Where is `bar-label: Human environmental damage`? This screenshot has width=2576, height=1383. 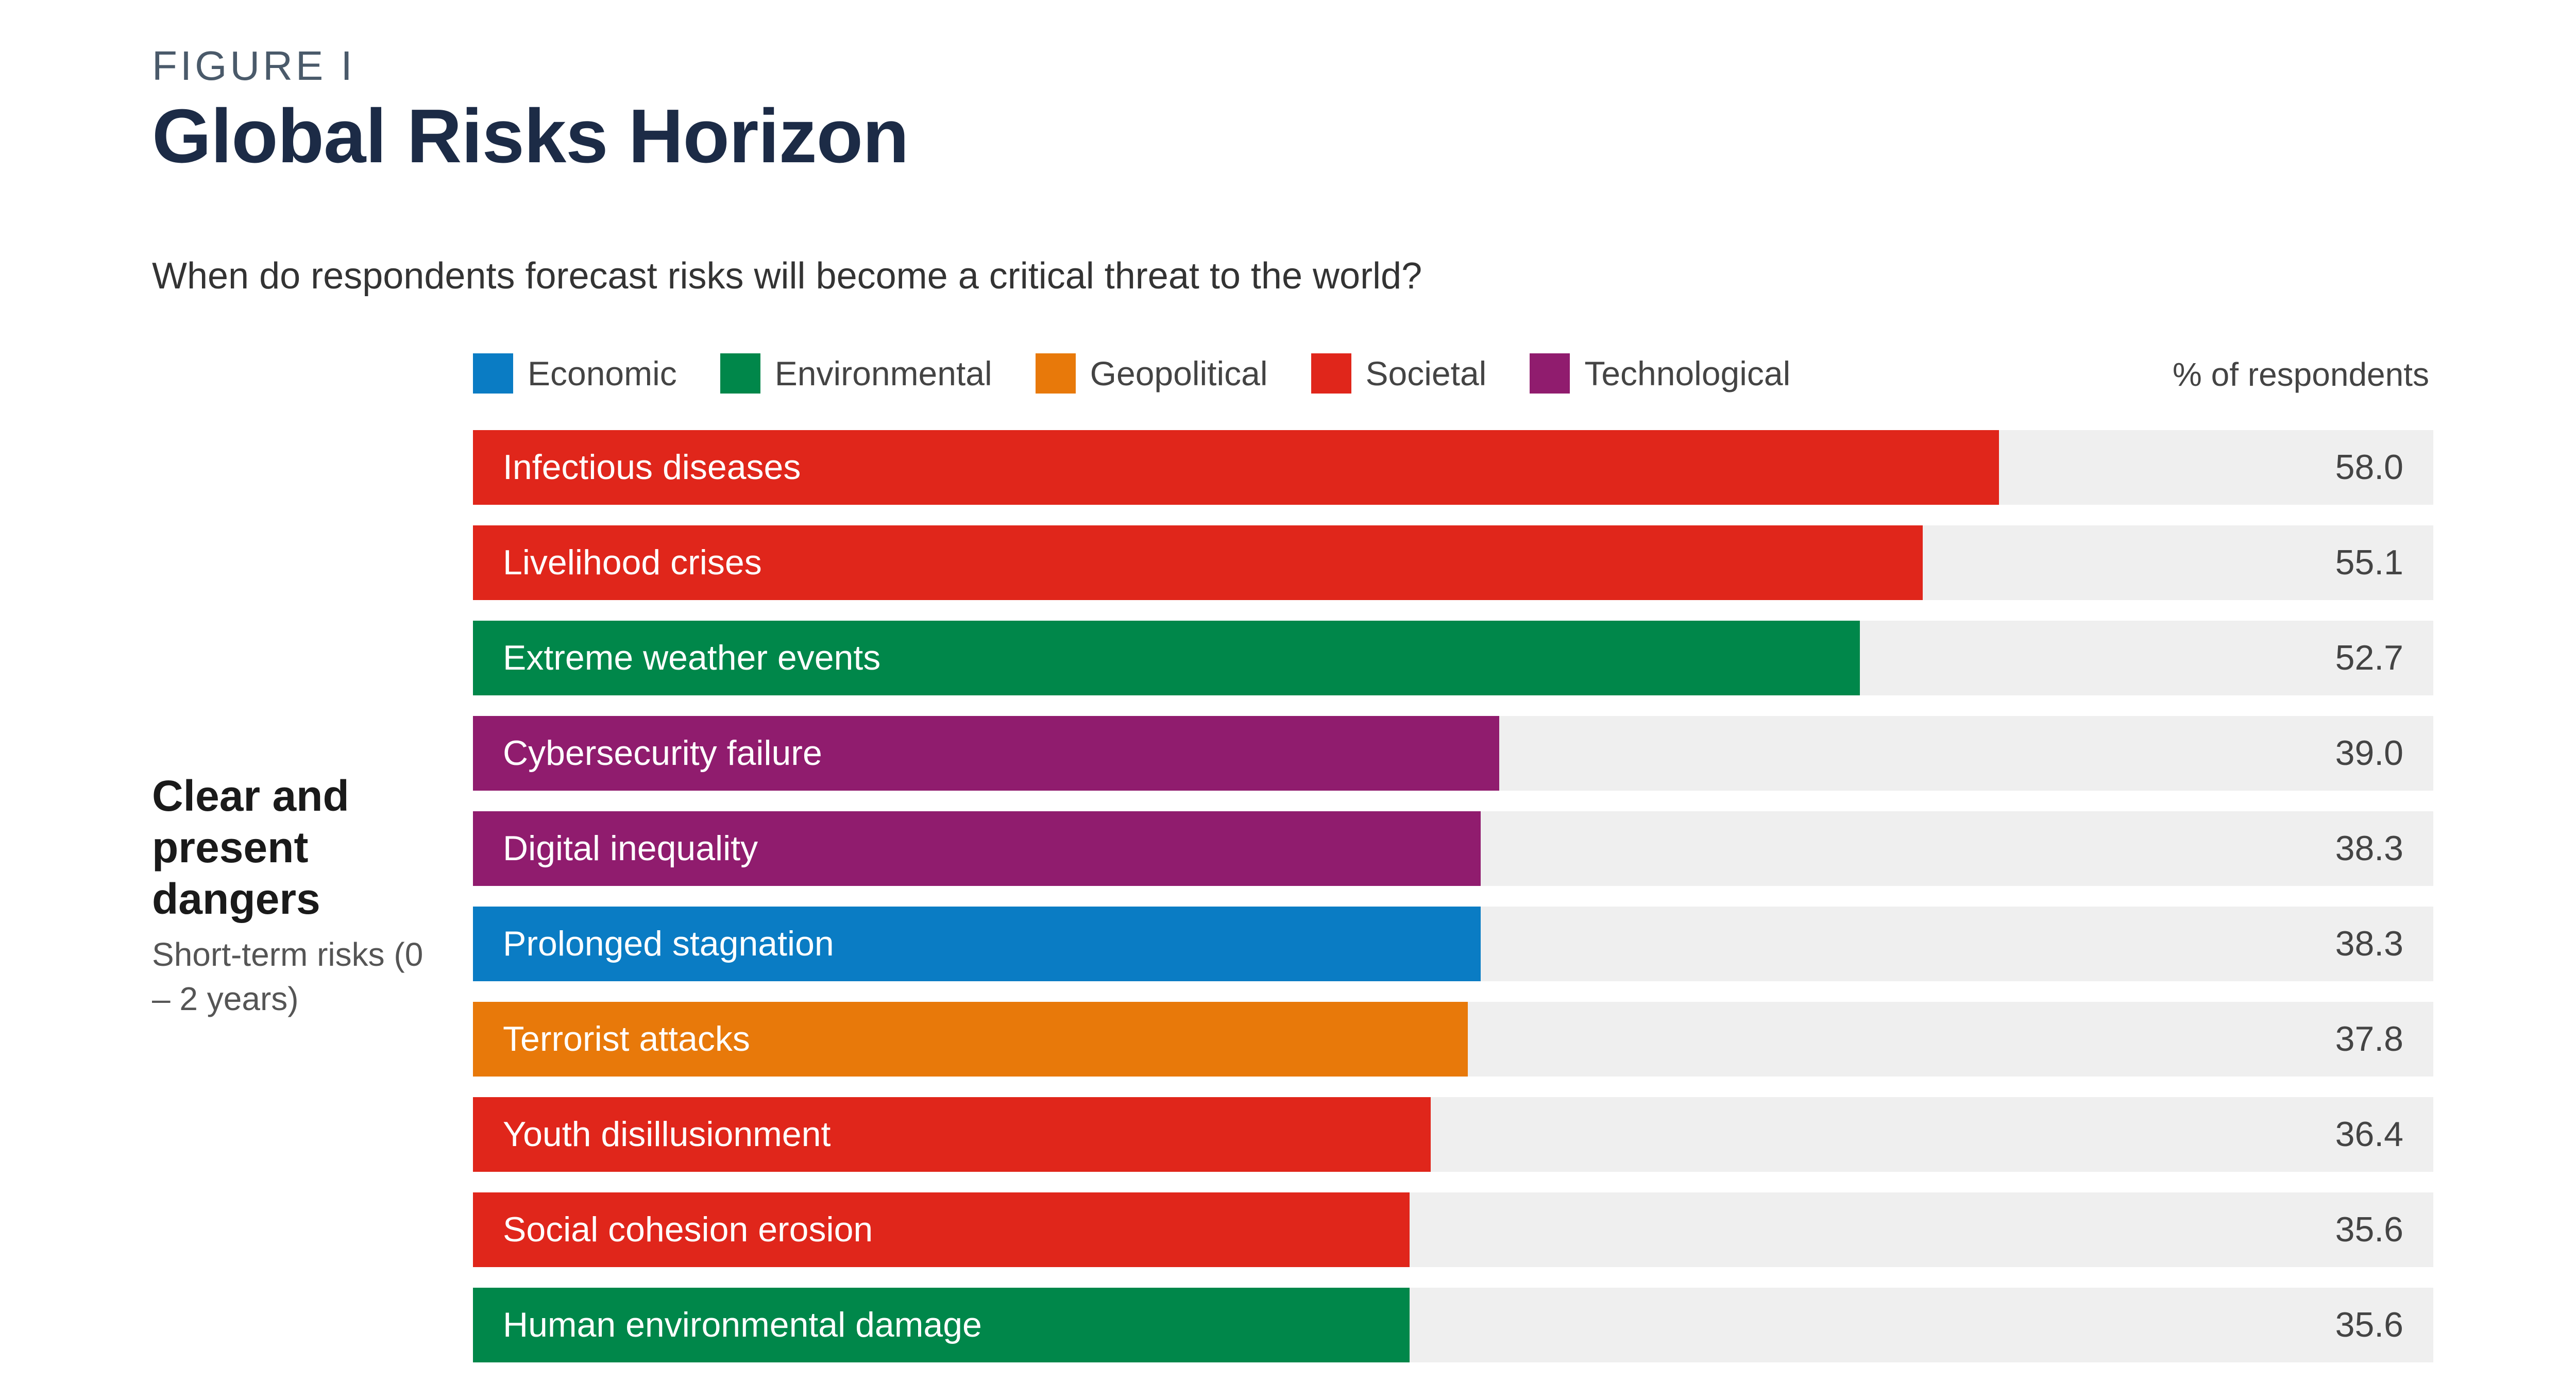 bar-label: Human environmental damage is located at coordinates (742, 1324).